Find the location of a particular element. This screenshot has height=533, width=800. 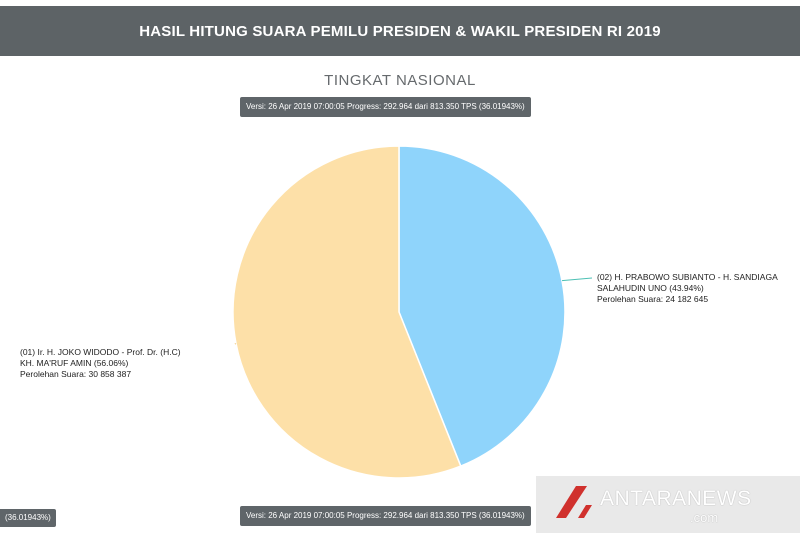

watermark-background is located at coordinates (668, 504).